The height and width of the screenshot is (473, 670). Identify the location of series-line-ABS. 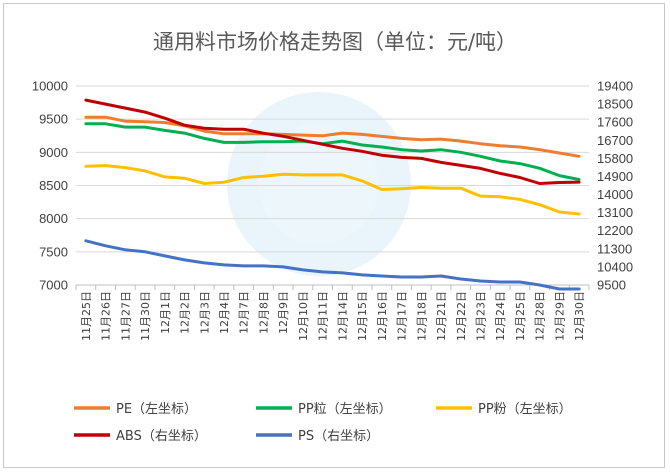
(332, 141).